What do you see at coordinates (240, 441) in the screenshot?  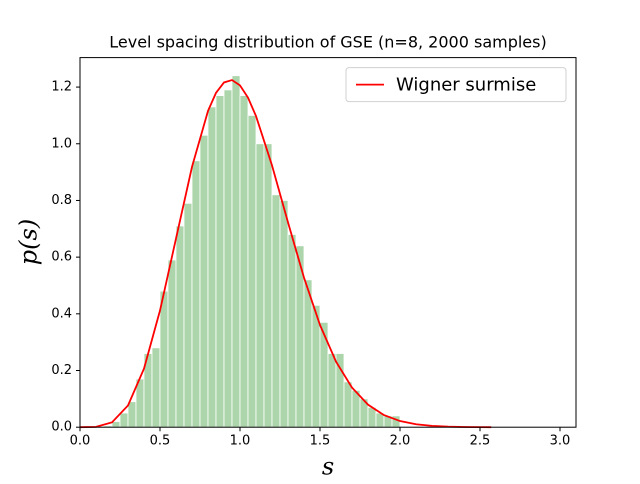 I see `x-tick-label: 1.0` at bounding box center [240, 441].